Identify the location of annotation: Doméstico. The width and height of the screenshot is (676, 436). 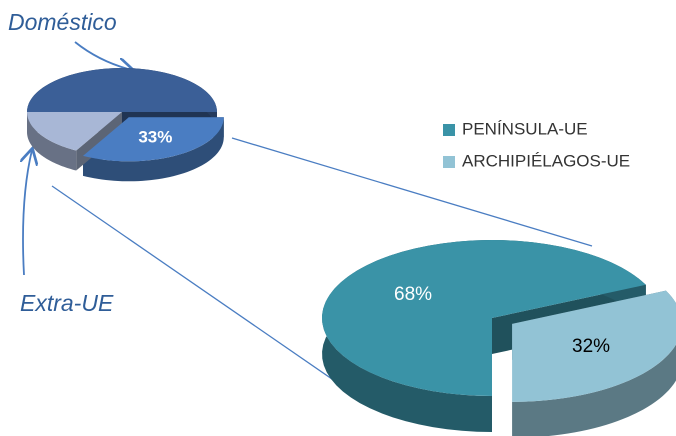
(62, 22).